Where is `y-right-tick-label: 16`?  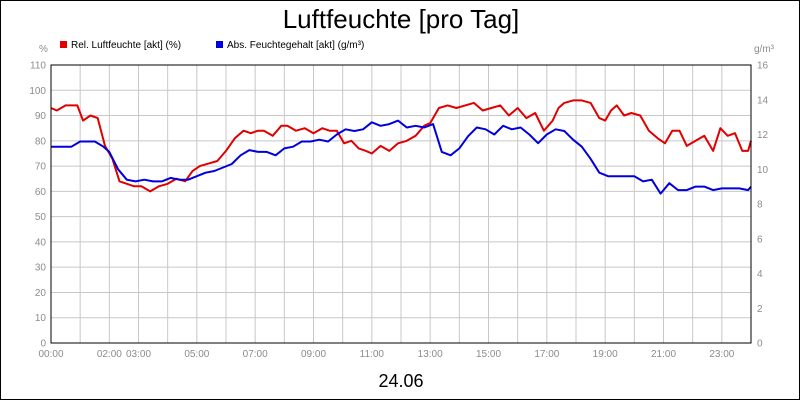 y-right-tick-label: 16 is located at coordinates (763, 66).